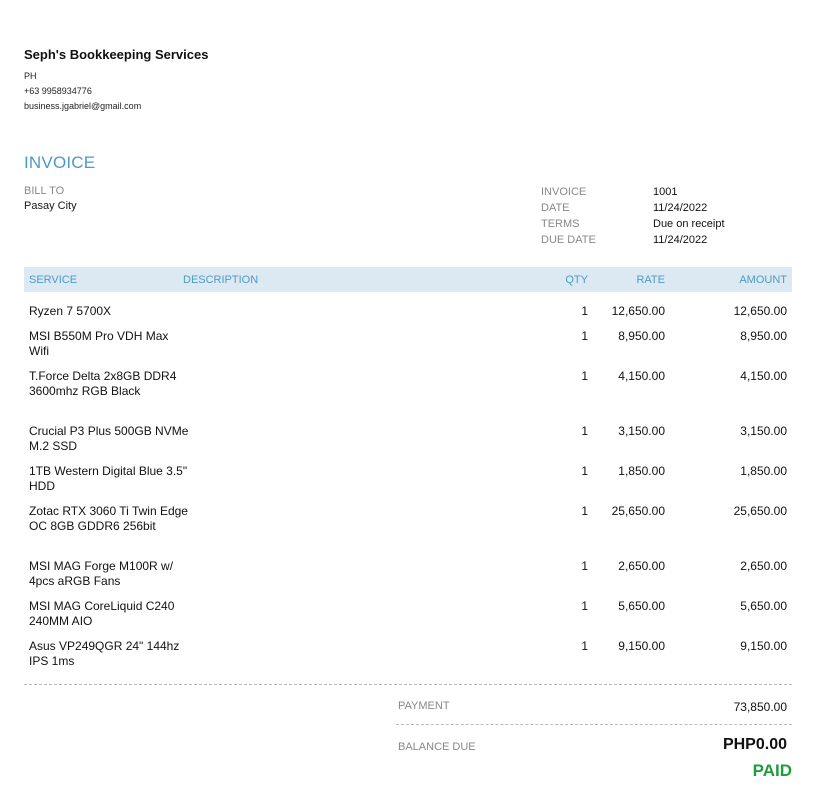 This screenshot has width=825, height=807. What do you see at coordinates (689, 224) in the screenshot?
I see `meta-value: Due on receipt` at bounding box center [689, 224].